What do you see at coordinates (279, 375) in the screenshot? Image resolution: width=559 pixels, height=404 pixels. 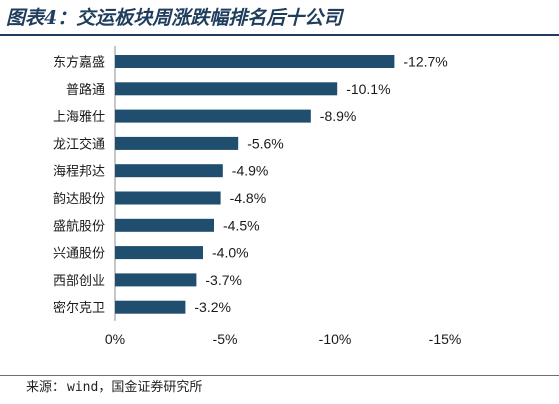 I see `source-divider` at bounding box center [279, 375].